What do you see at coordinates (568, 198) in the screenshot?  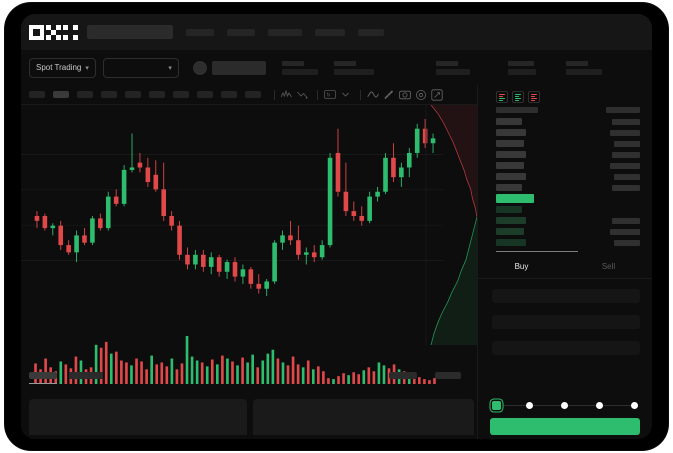 I see `orderbook-spread-row` at bounding box center [568, 198].